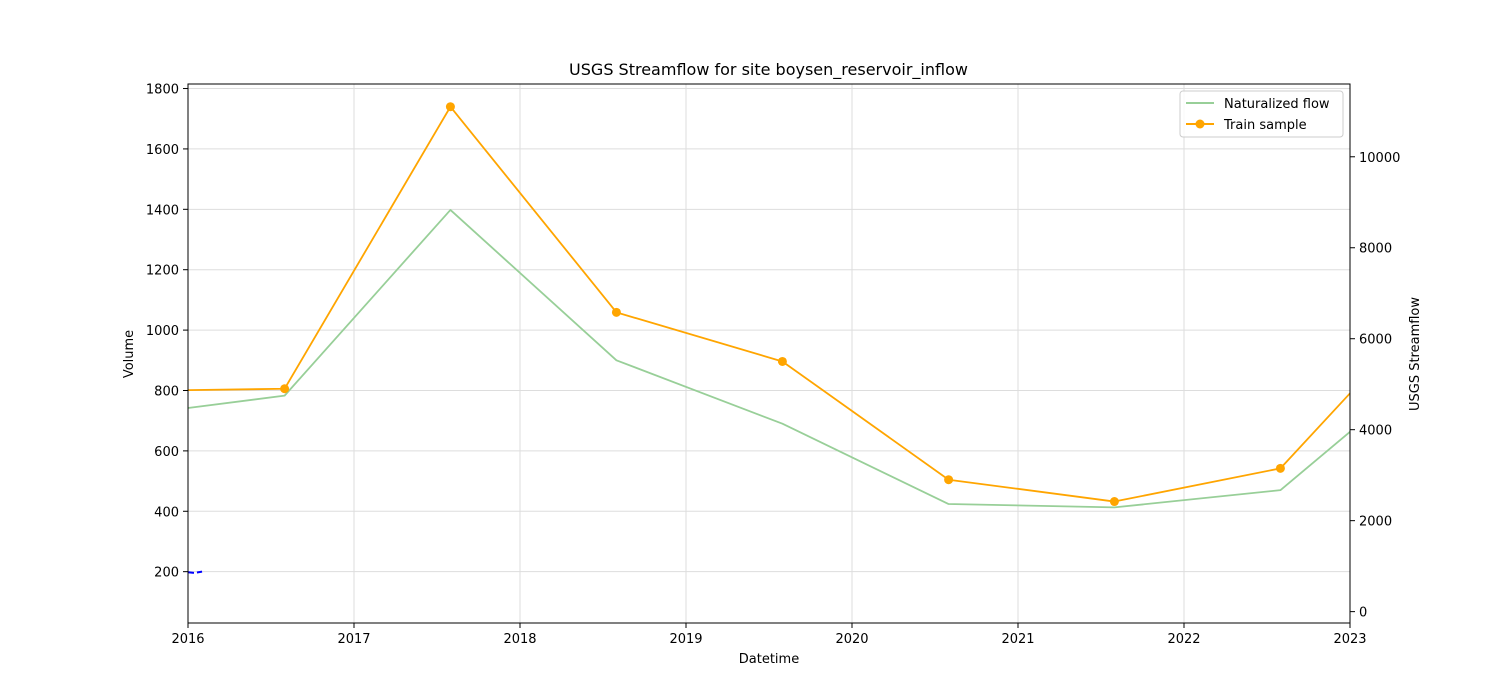 The width and height of the screenshot is (1500, 700). I want to click on y-tick-label: 200, so click(166, 573).